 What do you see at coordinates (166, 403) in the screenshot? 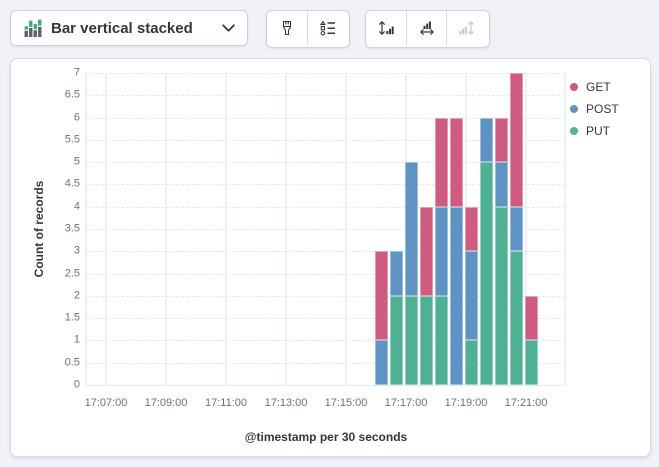
I see `x-tick-label: 17:09:00` at bounding box center [166, 403].